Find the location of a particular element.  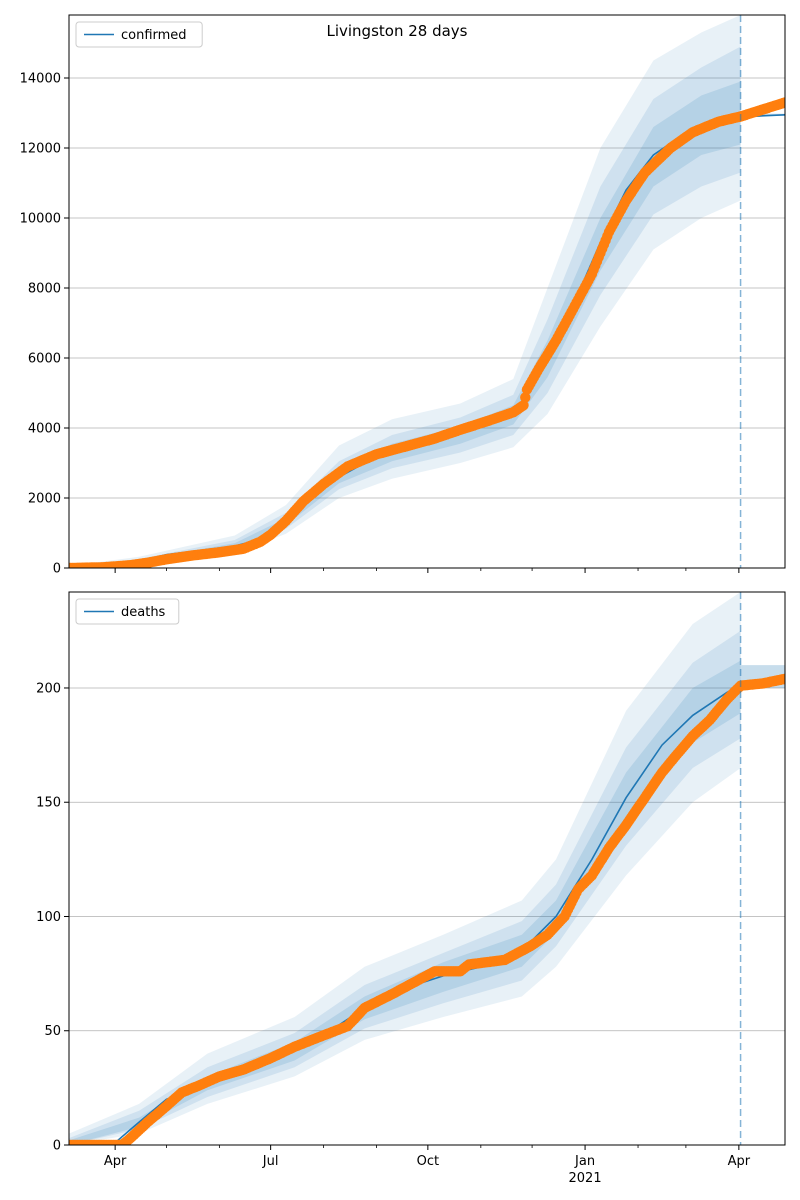

y-tick-label: 200 is located at coordinates (48, 688).